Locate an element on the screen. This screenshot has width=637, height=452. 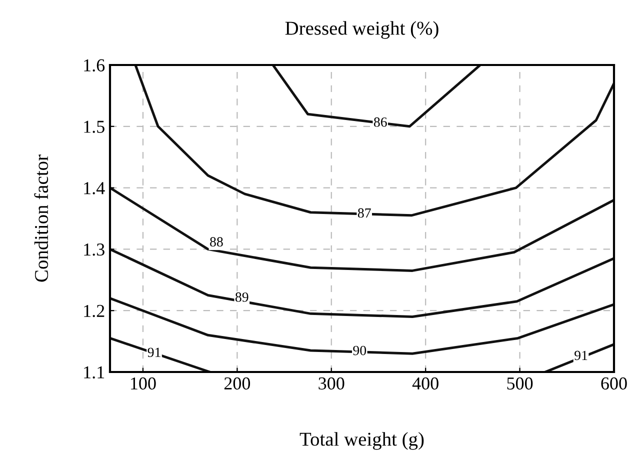
x-tick-label: 500 is located at coordinates (520, 383).